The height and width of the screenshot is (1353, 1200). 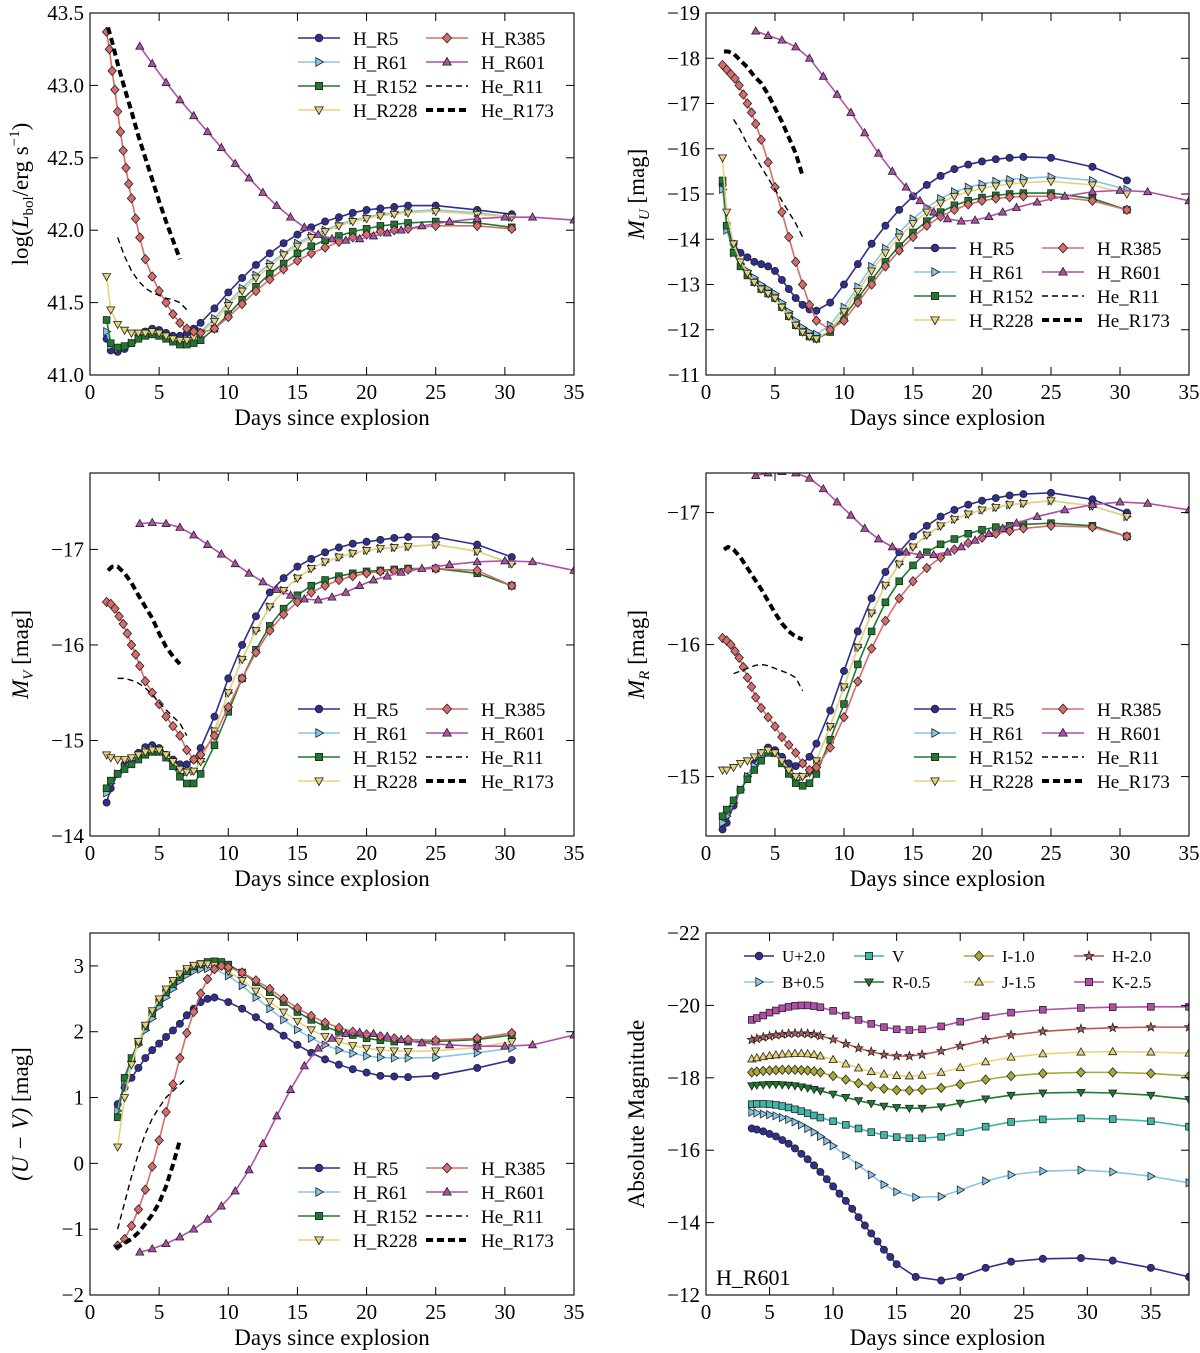 I want to click on legend-label: He_R11, so click(x=512, y=758).